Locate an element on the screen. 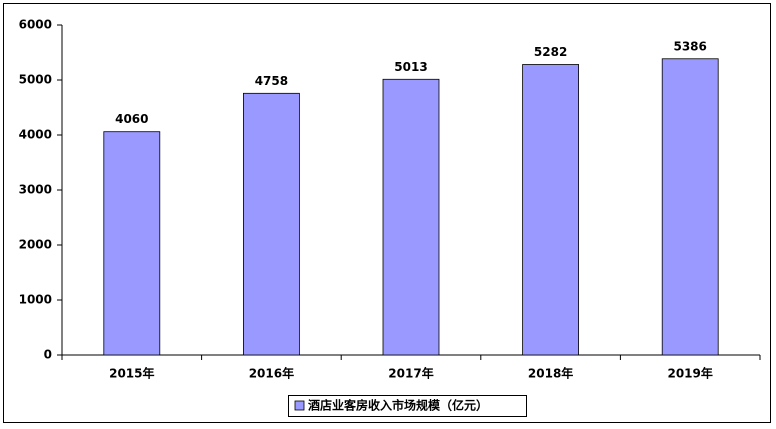 This screenshot has height=429, width=776. legend-label: 酒店业客房收入市场规模（亿元） is located at coordinates (398, 405).